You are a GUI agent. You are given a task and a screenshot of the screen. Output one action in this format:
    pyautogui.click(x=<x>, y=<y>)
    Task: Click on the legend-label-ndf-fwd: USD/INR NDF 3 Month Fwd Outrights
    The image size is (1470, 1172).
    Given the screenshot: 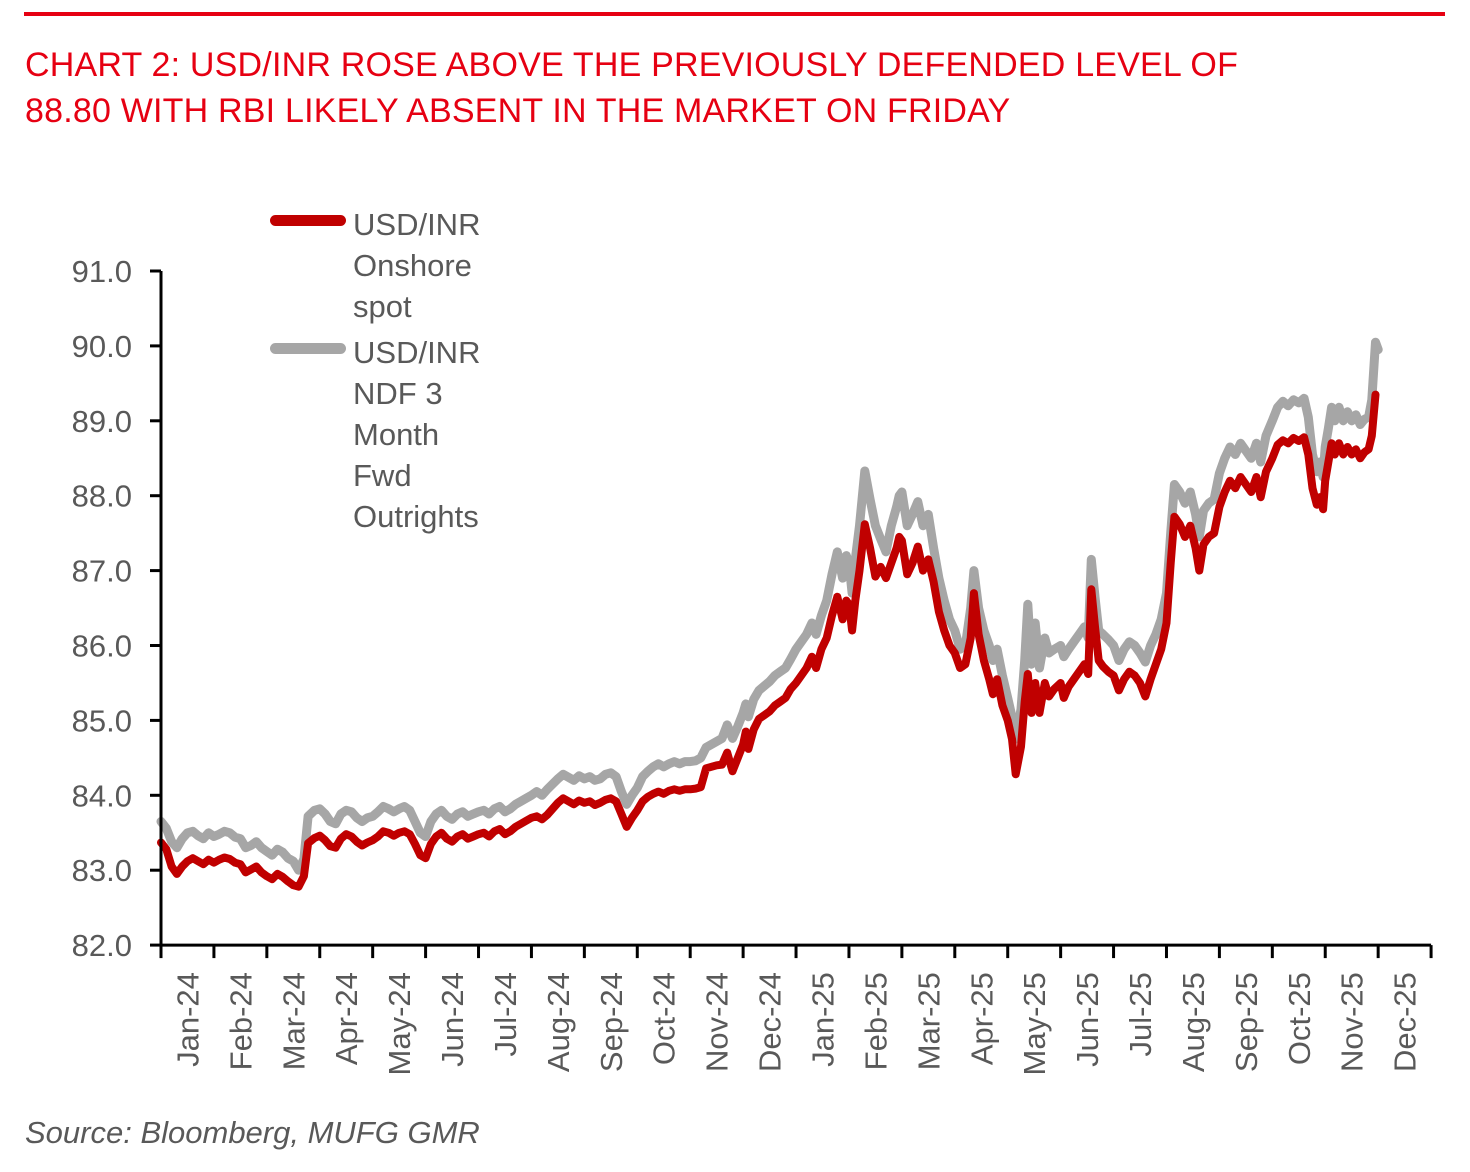 What is the action you would take?
    pyautogui.click(x=417, y=434)
    